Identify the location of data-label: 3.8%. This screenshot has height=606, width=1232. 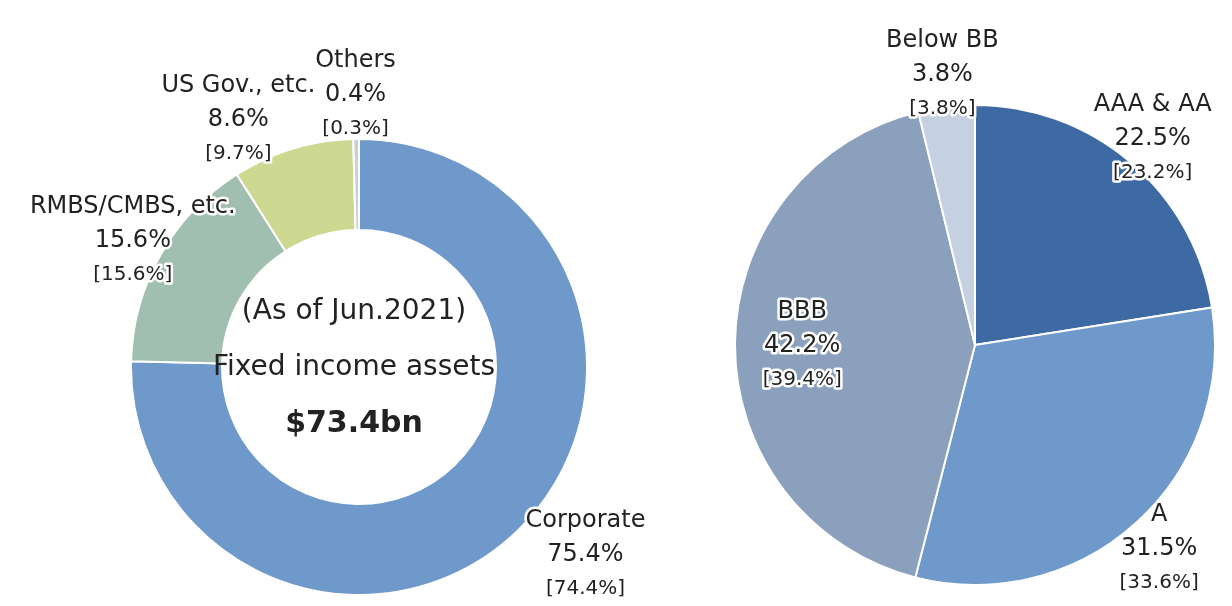
(942, 73).